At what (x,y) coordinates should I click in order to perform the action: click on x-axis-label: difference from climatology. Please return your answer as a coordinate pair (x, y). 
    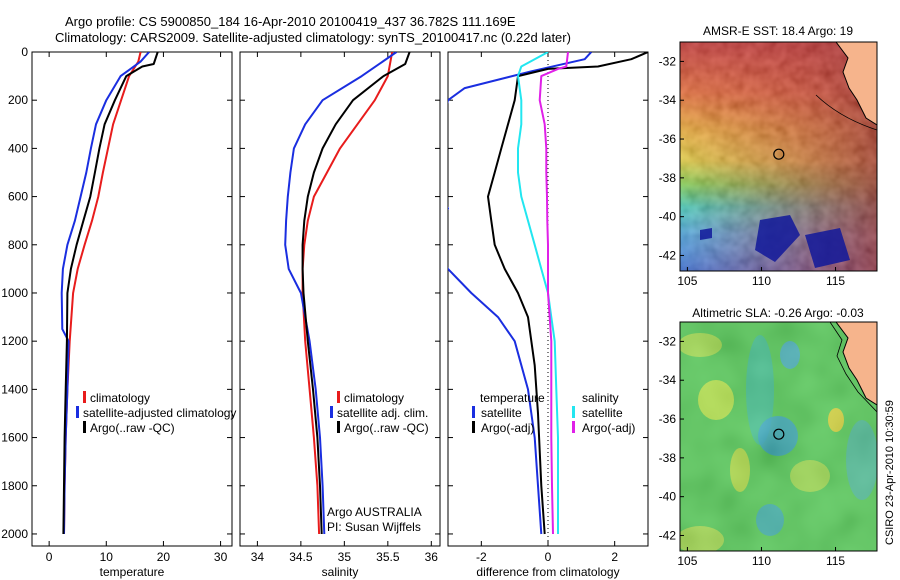
    Looking at the image, I should click on (547, 572).